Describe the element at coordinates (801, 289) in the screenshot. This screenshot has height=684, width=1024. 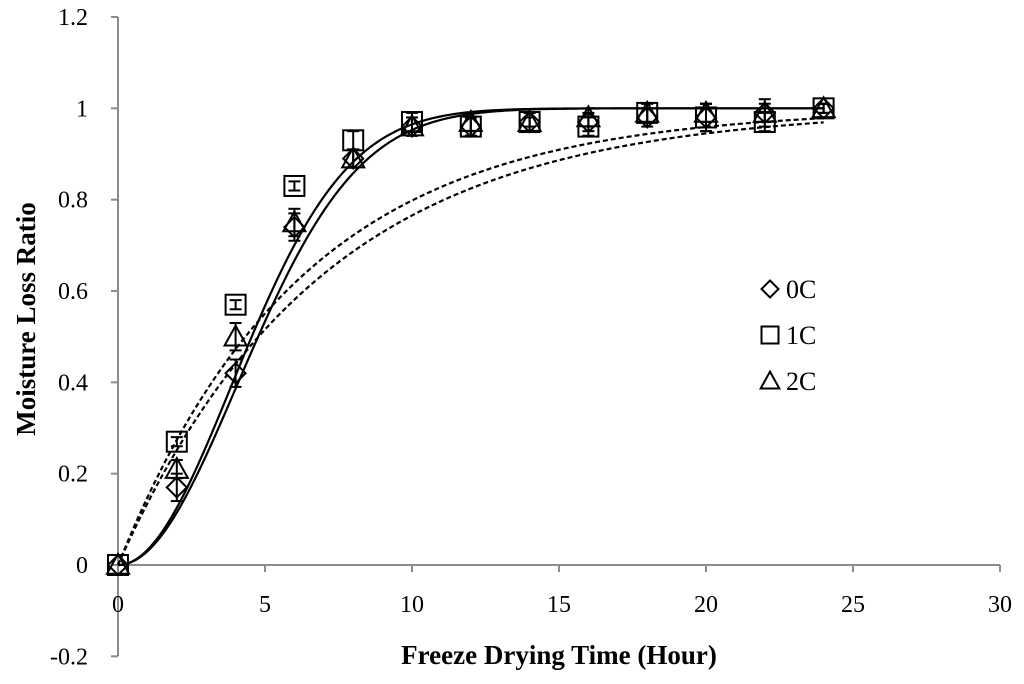
I see `legend-label-0c: 0C` at that location.